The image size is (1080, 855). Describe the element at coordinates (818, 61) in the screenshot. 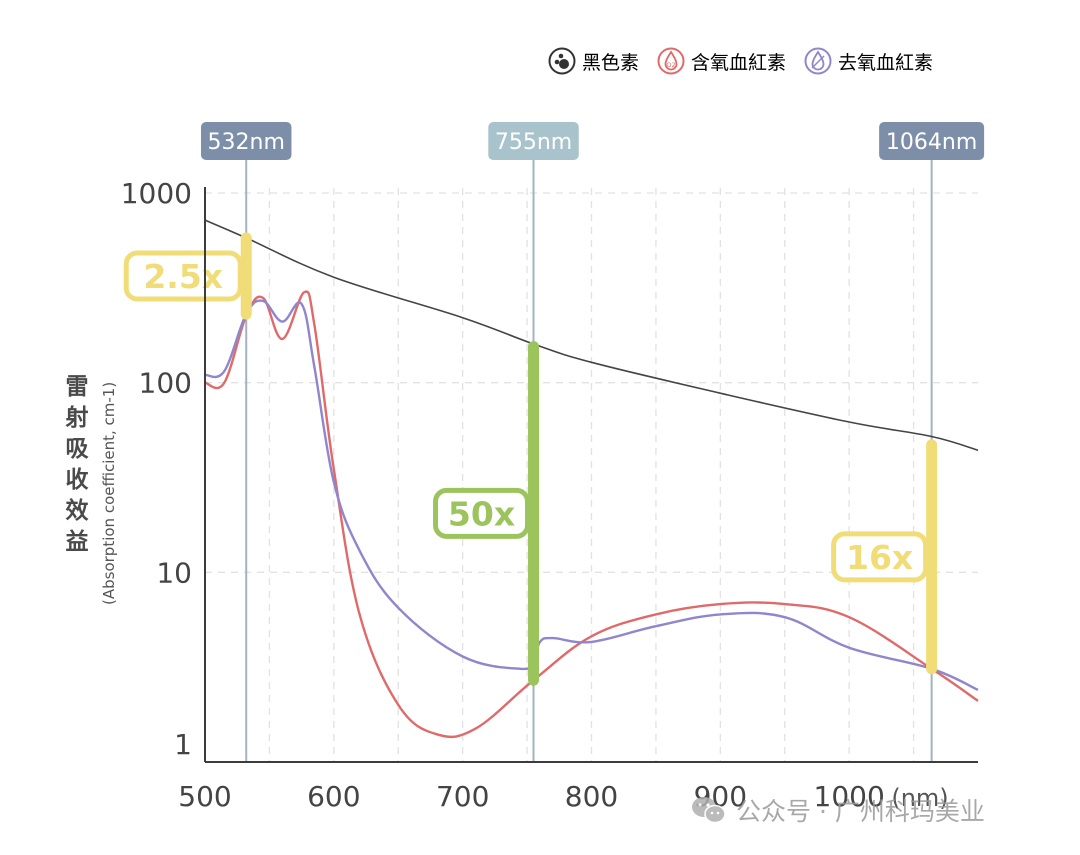

I see `deoxy-drop-icon` at that location.